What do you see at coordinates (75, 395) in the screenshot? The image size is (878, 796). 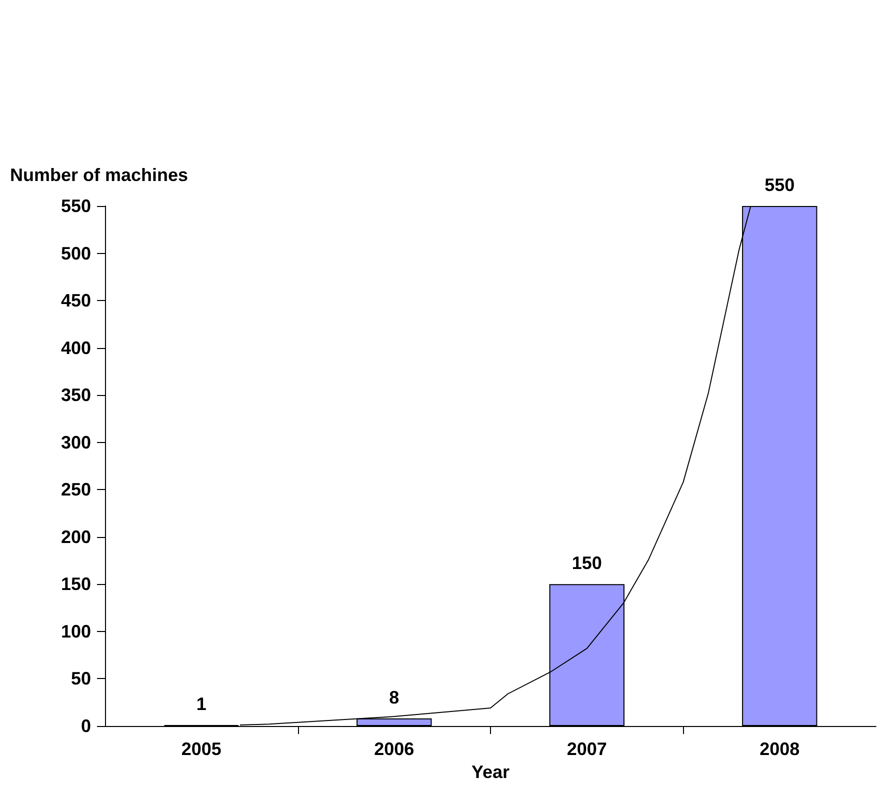 I see `y-tick-label: 350` at bounding box center [75, 395].